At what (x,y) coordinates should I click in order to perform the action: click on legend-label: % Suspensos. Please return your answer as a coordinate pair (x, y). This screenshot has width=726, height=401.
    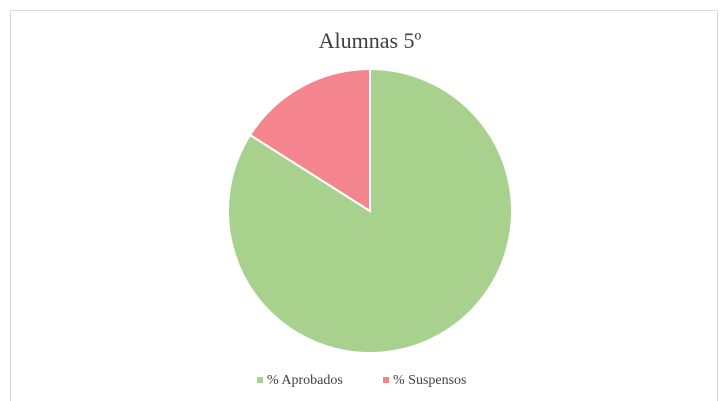
    Looking at the image, I should click on (430, 380).